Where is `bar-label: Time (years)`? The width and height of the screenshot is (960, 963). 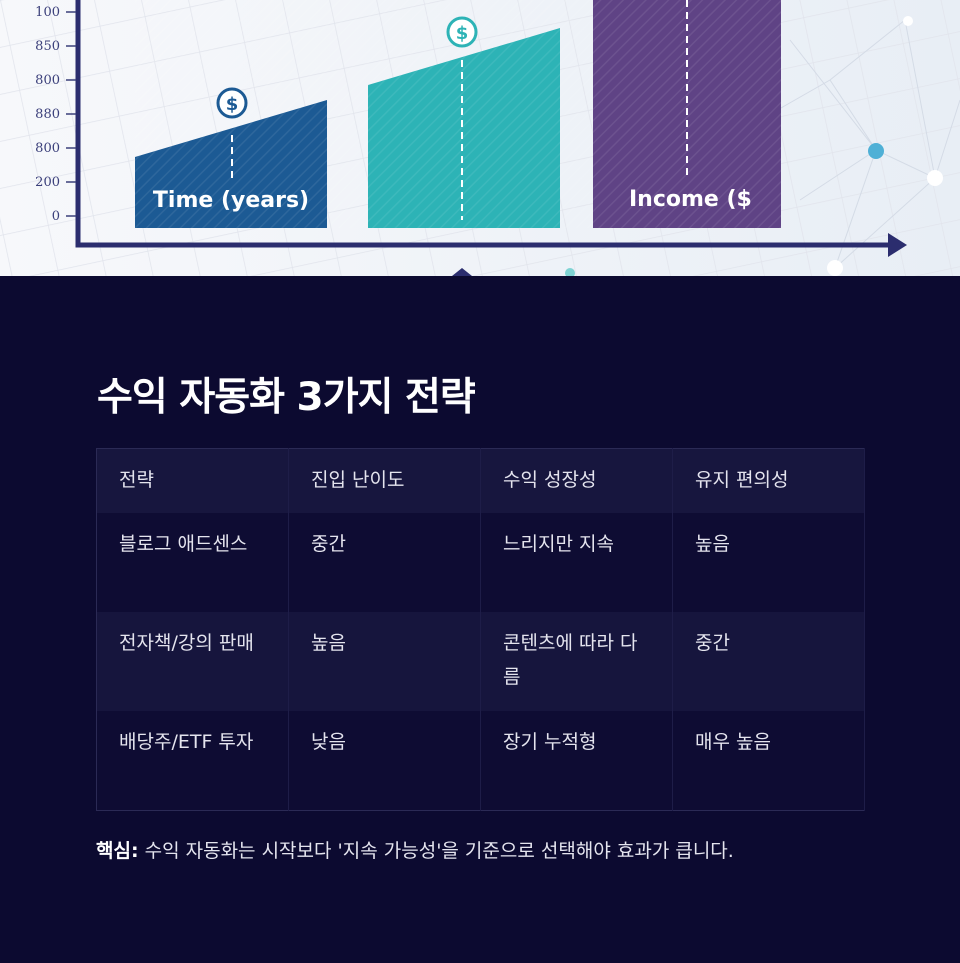
bar-label: Time (years) is located at coordinates (231, 200).